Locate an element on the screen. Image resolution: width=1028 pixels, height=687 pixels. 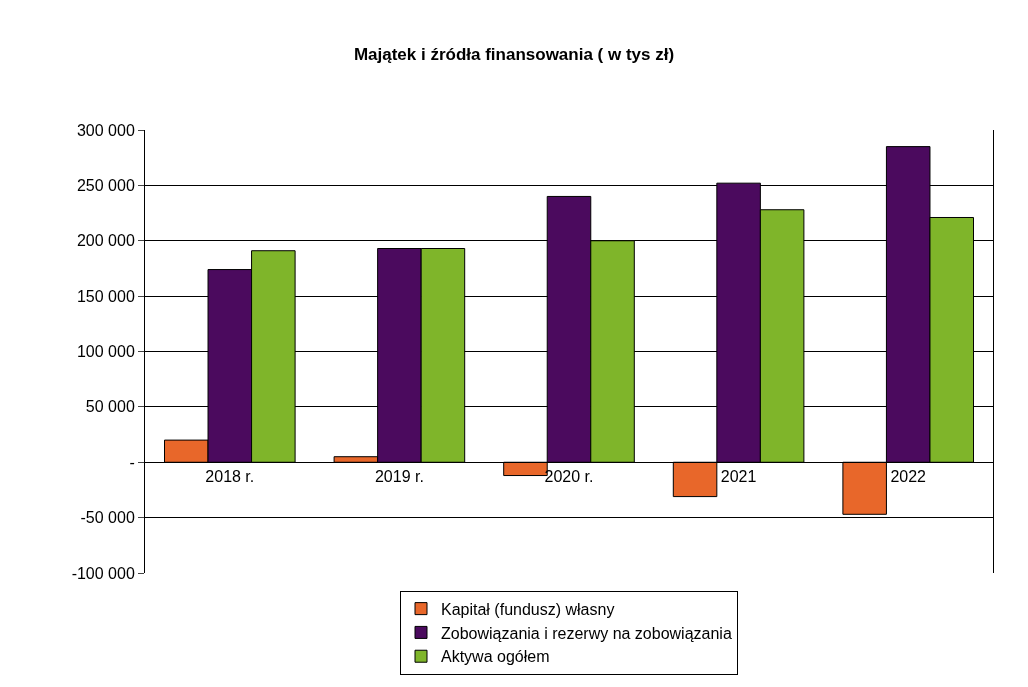
y-tick-label: 300 000 is located at coordinates (105, 130).